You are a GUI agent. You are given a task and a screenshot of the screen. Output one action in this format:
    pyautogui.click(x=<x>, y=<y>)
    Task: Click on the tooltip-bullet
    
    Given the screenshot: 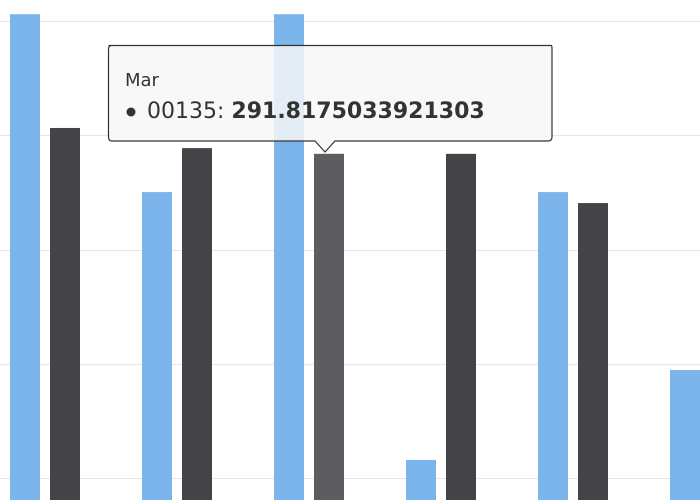 What is the action you would take?
    pyautogui.click(x=131, y=112)
    